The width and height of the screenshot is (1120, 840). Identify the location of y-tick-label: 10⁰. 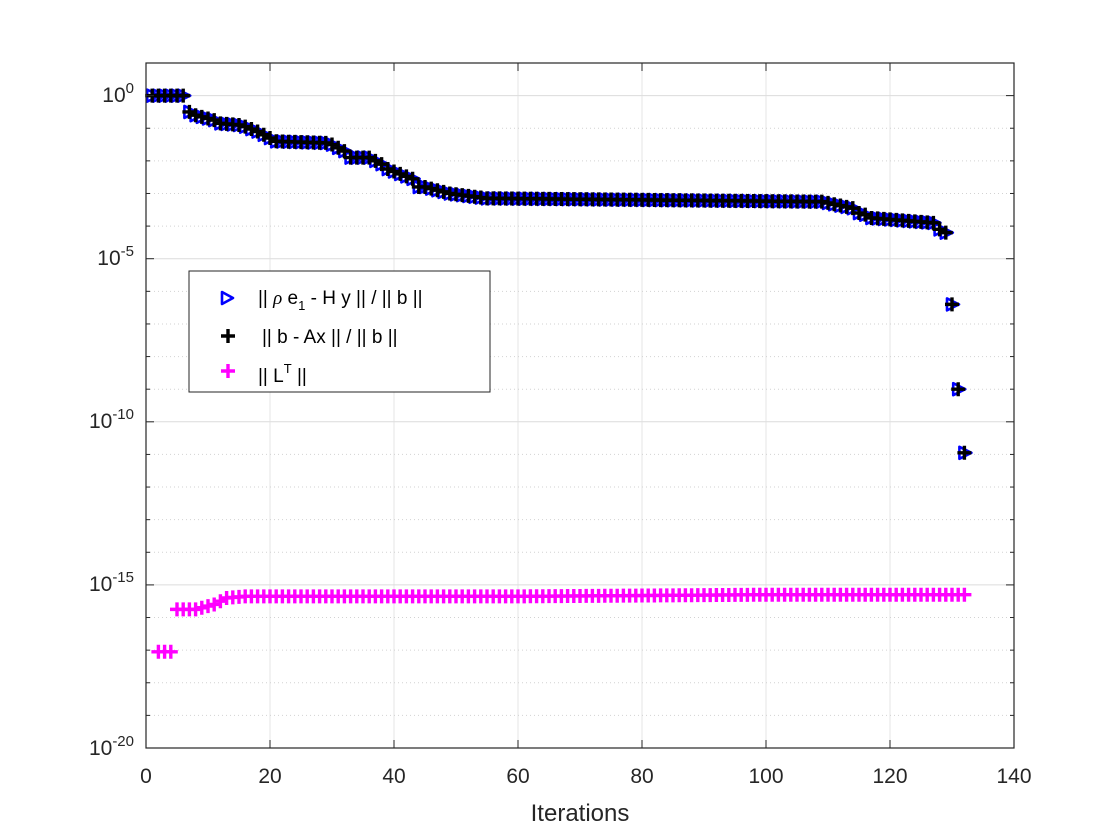
(118, 93).